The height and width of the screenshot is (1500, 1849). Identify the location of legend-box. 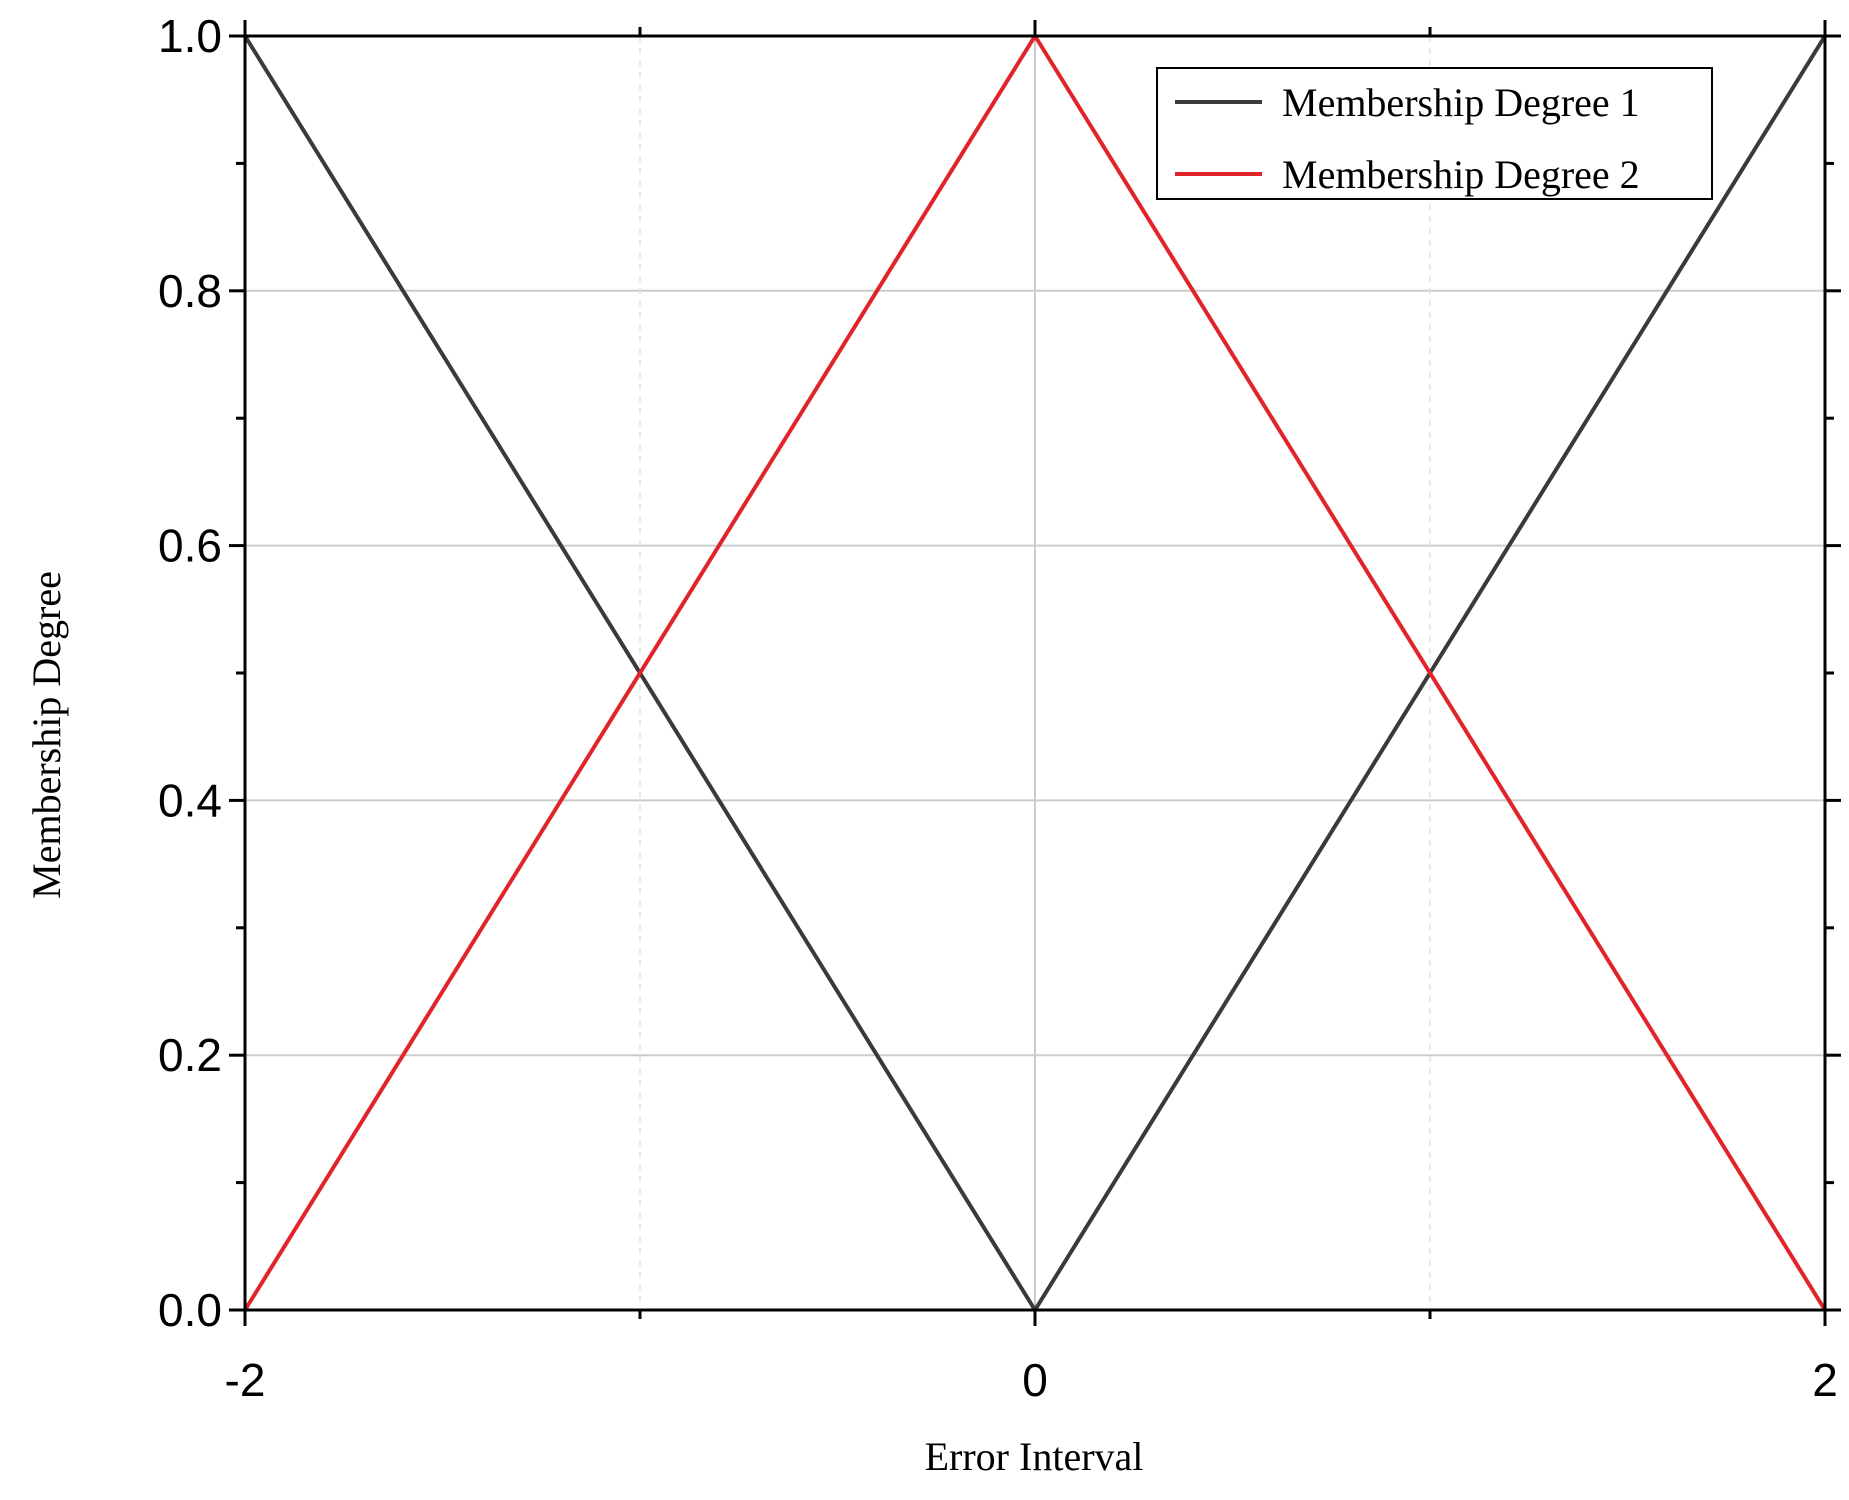
(1434, 133).